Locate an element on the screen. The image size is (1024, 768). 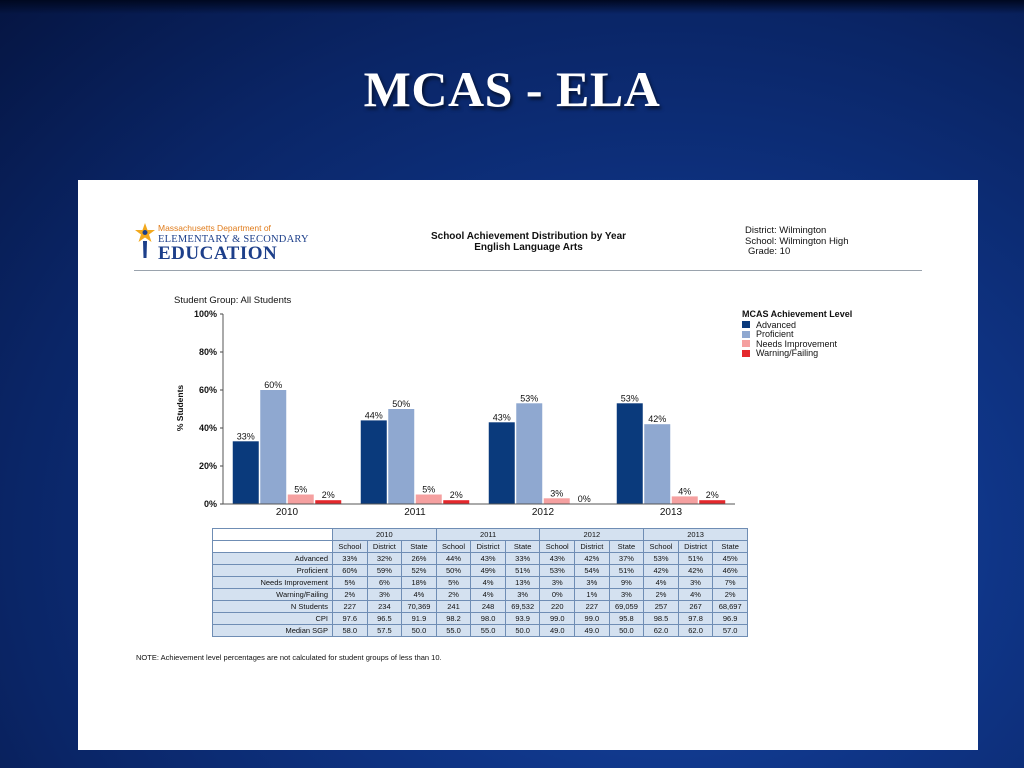
table-cell: 18% is located at coordinates (419, 582).